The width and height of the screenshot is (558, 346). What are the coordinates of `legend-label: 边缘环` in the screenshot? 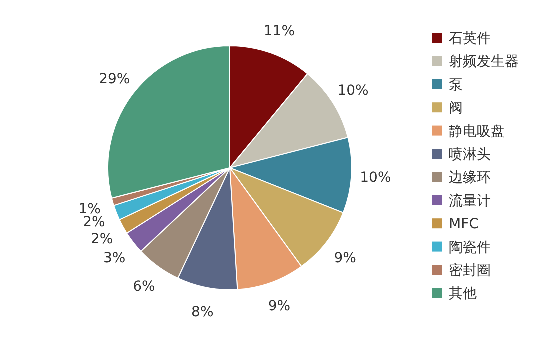 It's located at (470, 178).